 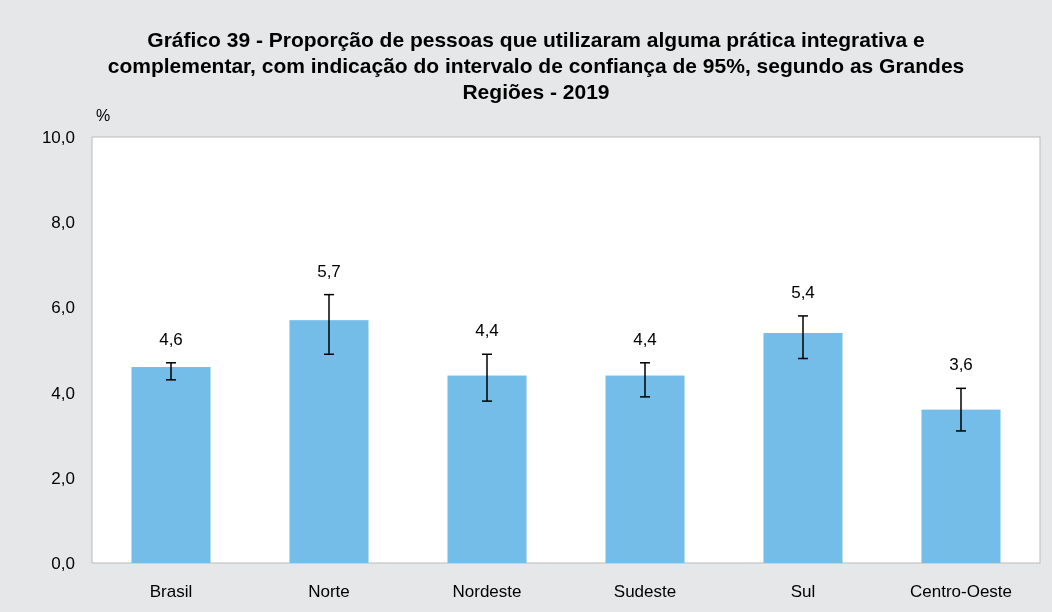 What do you see at coordinates (803, 292) in the screenshot?
I see `data-label: 5,4` at bounding box center [803, 292].